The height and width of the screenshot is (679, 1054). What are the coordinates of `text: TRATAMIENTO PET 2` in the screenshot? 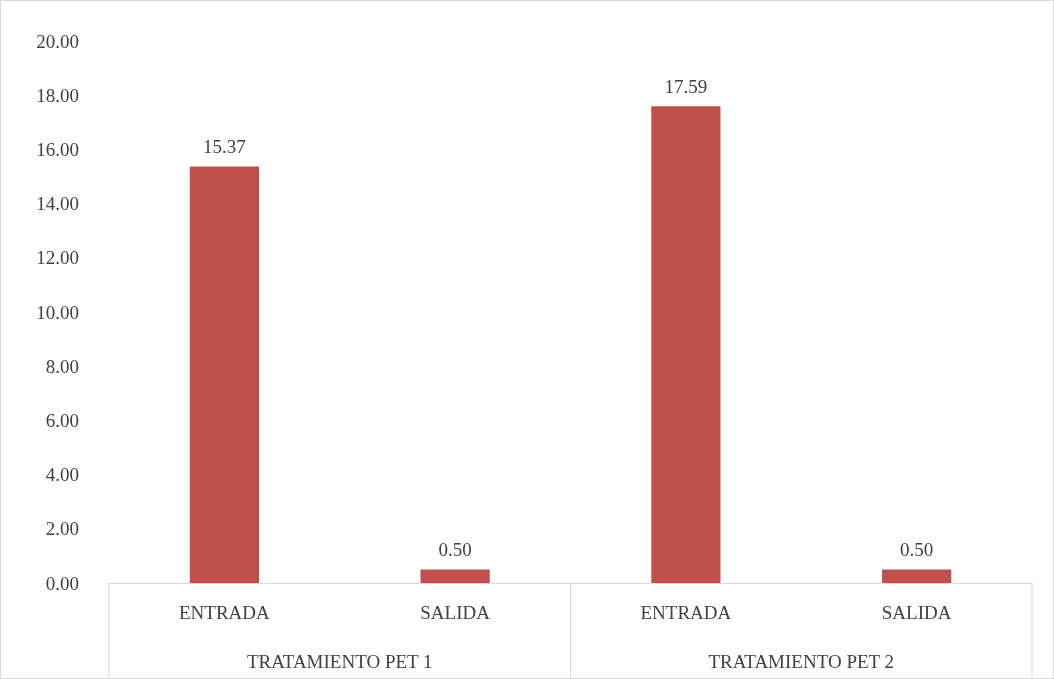 It's located at (801, 661).